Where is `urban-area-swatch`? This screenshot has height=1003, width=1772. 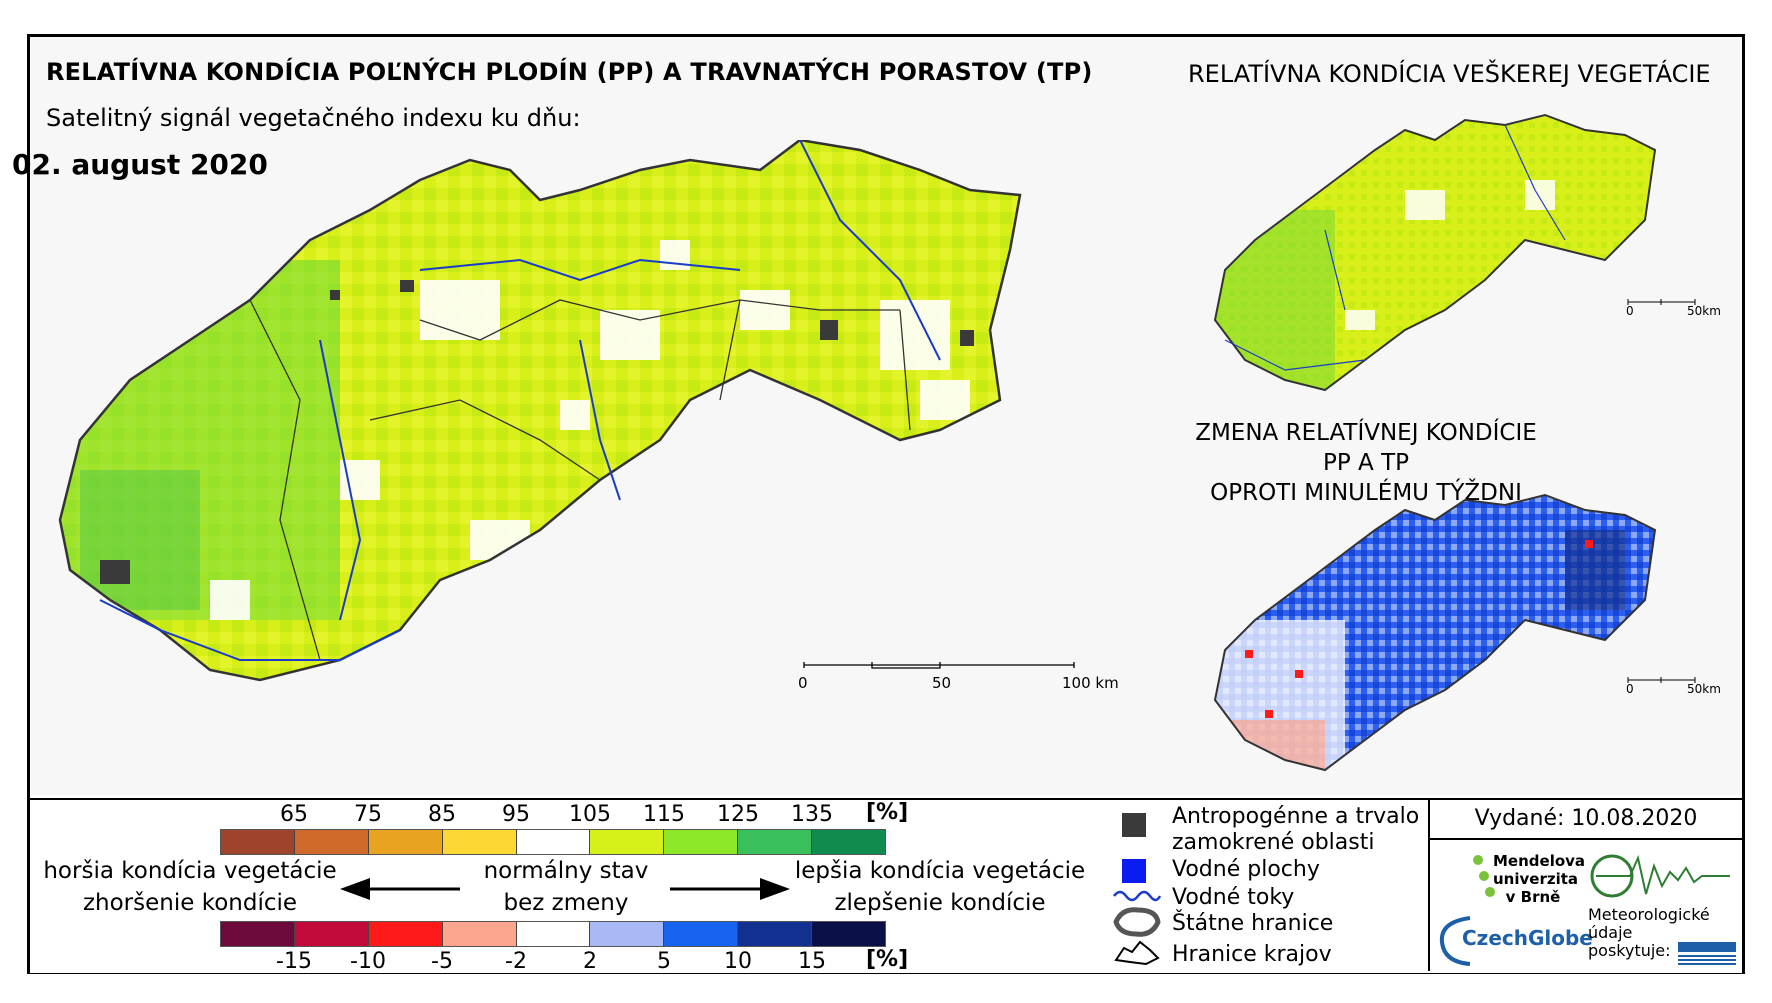 urban-area-swatch is located at coordinates (1134, 825).